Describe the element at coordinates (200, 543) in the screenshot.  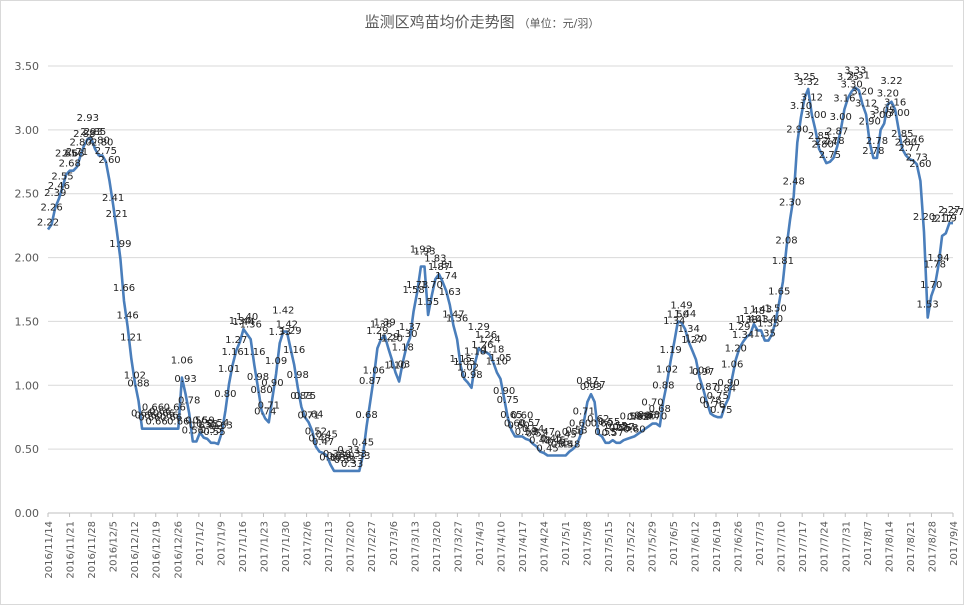
I see `x-tick-label: 2017/1/2` at that location.